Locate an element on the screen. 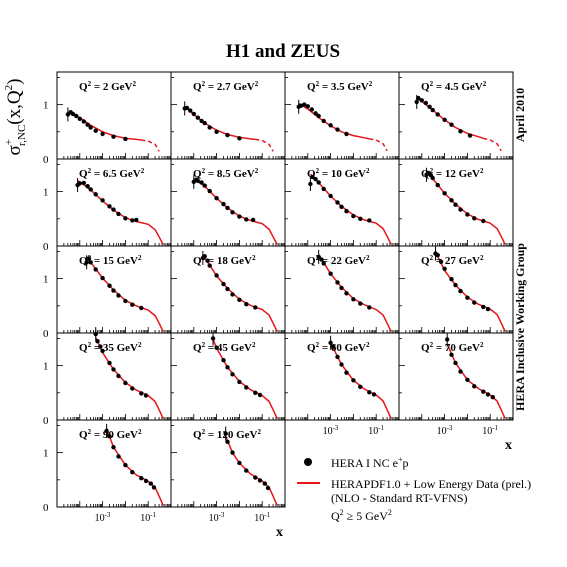  y-label-symbol: σ is located at coordinates (14, 150).